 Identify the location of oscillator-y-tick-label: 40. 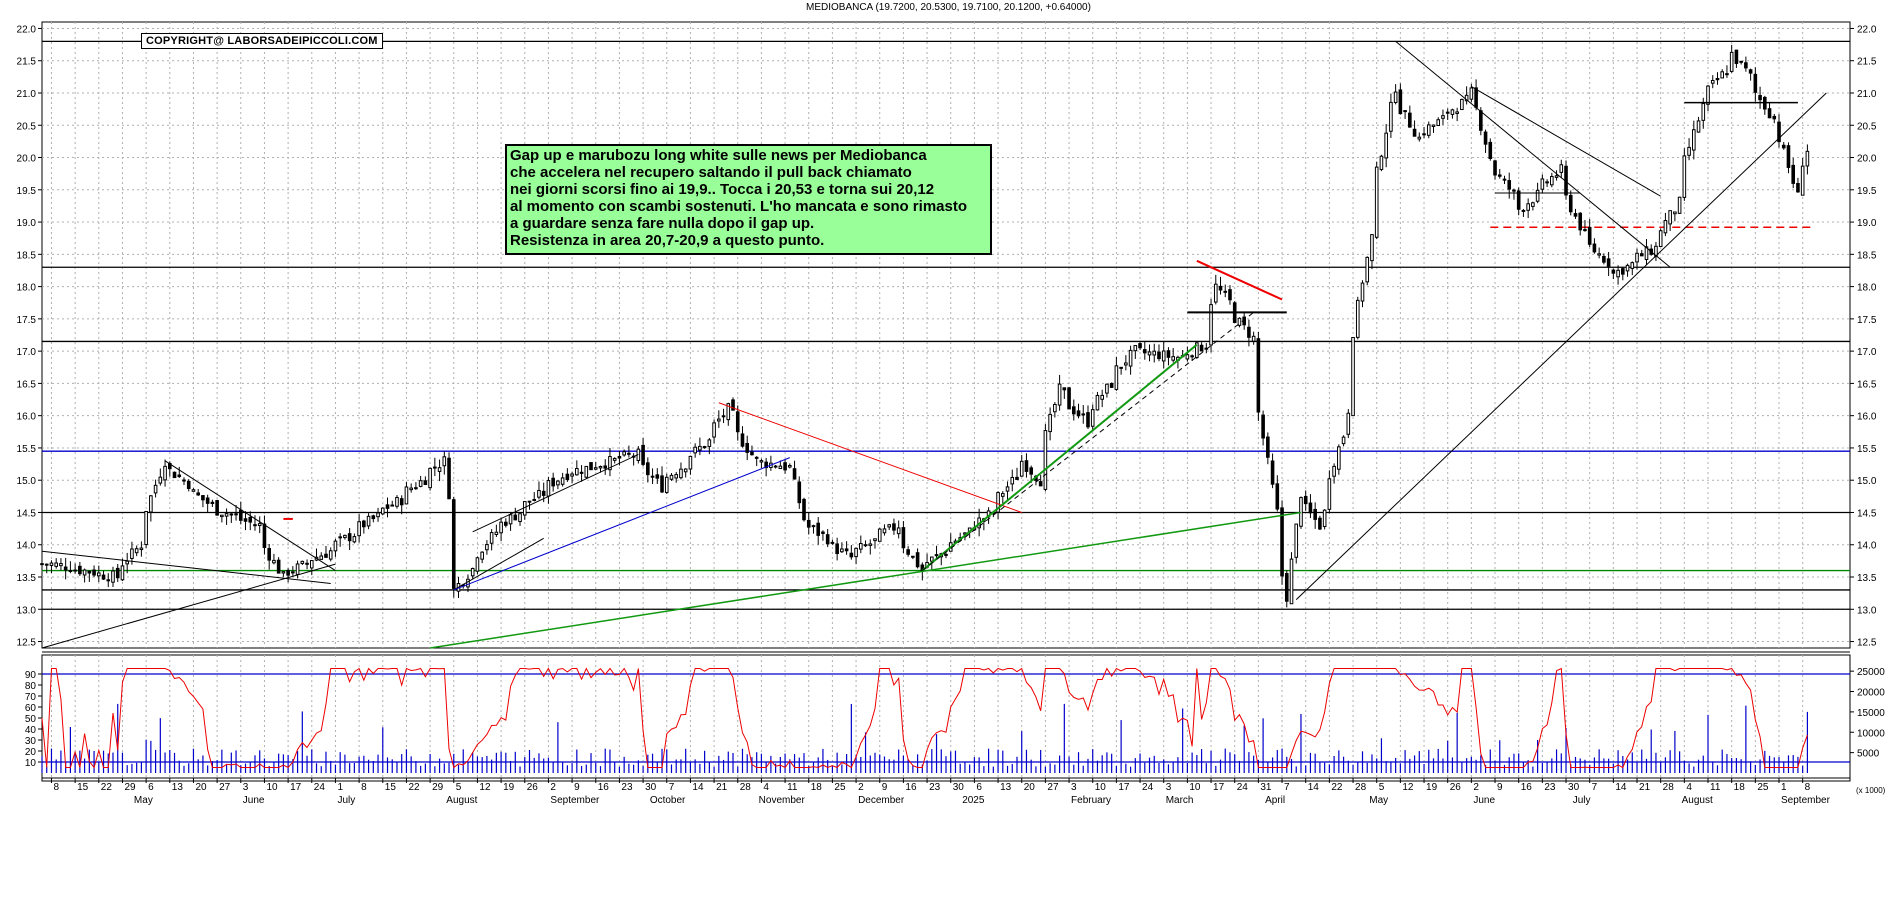
(31, 730).